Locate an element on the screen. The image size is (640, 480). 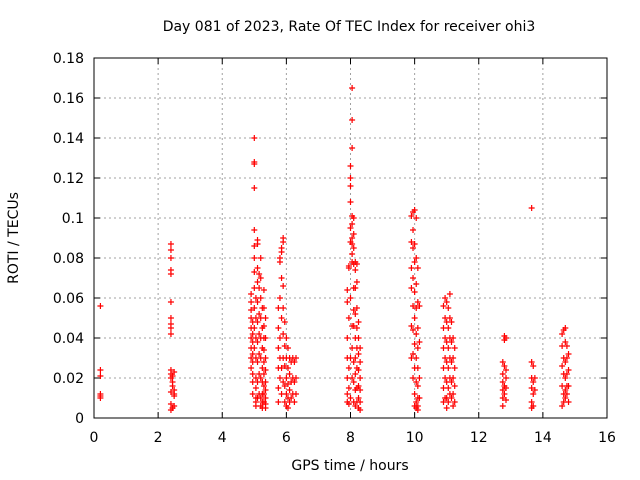
x-tick-label: 16 is located at coordinates (607, 438).